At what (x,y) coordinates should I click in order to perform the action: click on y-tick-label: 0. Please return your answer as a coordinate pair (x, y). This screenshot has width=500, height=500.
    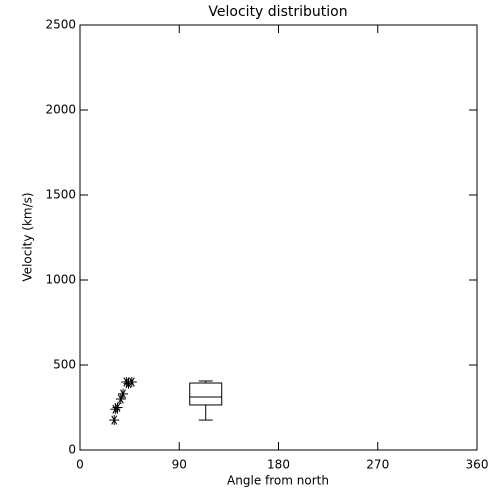
    Looking at the image, I should click on (72, 450).